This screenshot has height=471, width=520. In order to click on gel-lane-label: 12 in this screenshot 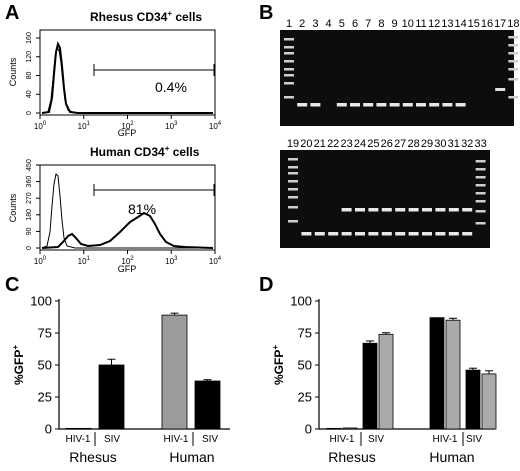, I will do `click(434, 24)`.